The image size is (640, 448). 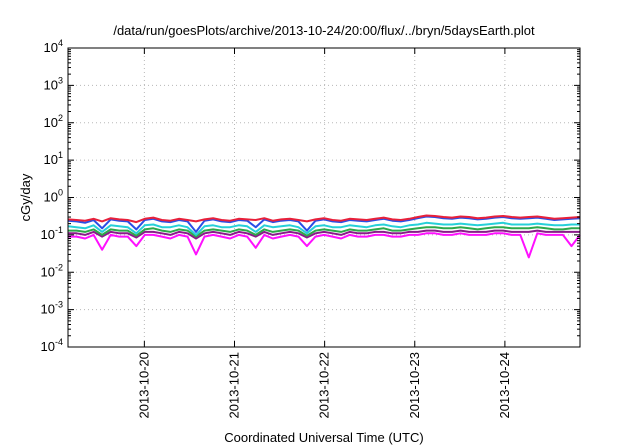 What do you see at coordinates (324, 385) in the screenshot?
I see `x-tick-label: 2013-10-22` at bounding box center [324, 385].